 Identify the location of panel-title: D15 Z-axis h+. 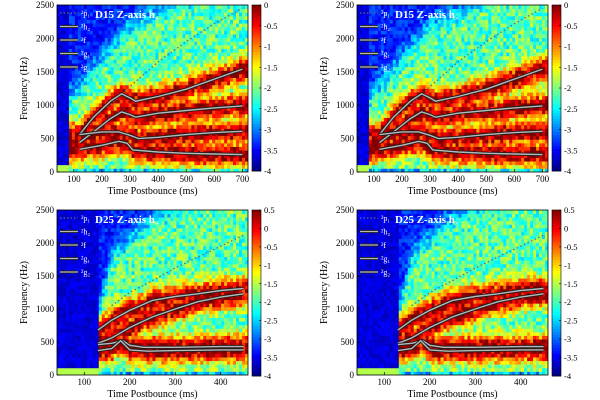
(127, 16).